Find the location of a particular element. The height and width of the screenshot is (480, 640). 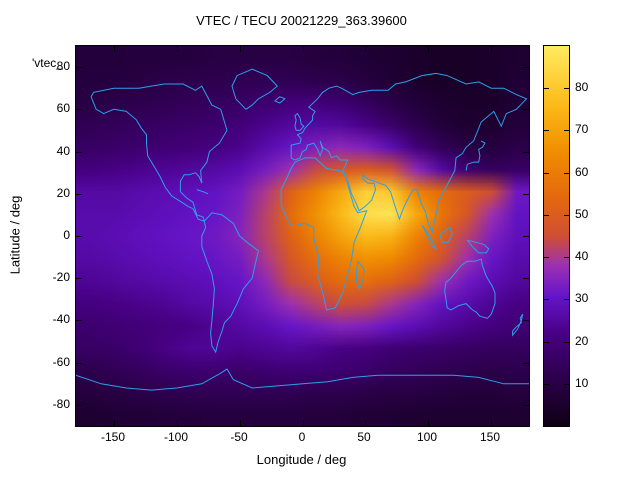

y-tick-label: -40 is located at coordinates (61, 319).